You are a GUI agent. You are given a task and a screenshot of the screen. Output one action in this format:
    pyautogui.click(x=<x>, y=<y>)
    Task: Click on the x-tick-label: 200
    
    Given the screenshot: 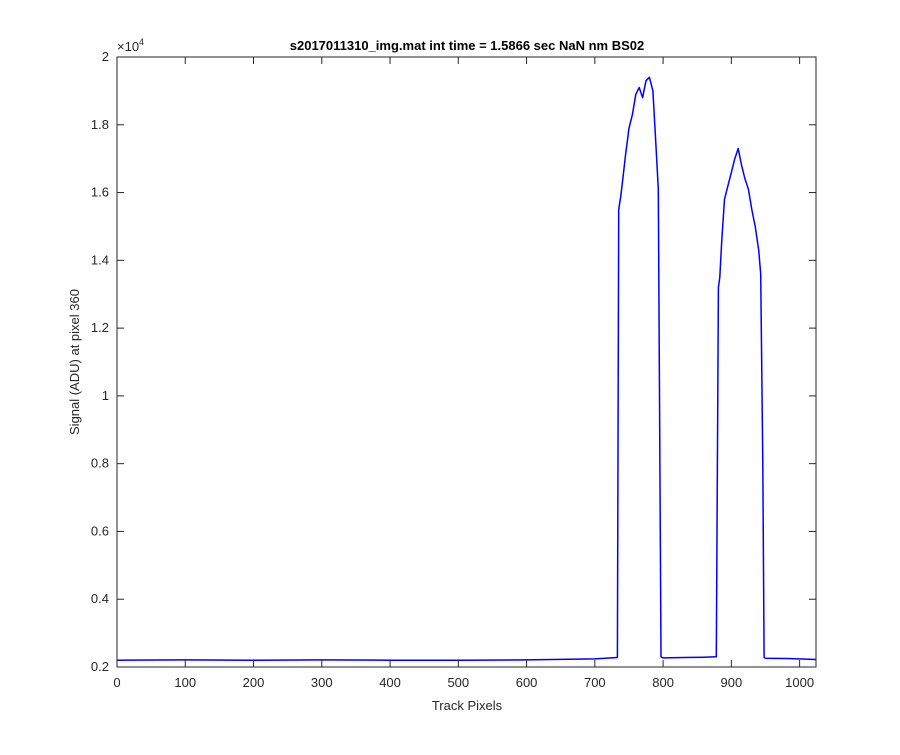 What is the action you would take?
    pyautogui.click(x=254, y=682)
    